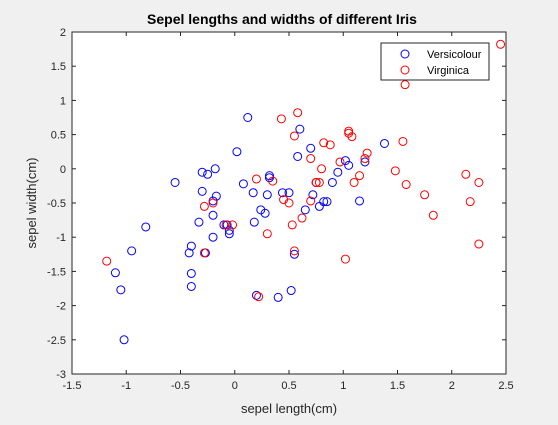  I want to click on y-tick-label: -3, so click(61, 375).